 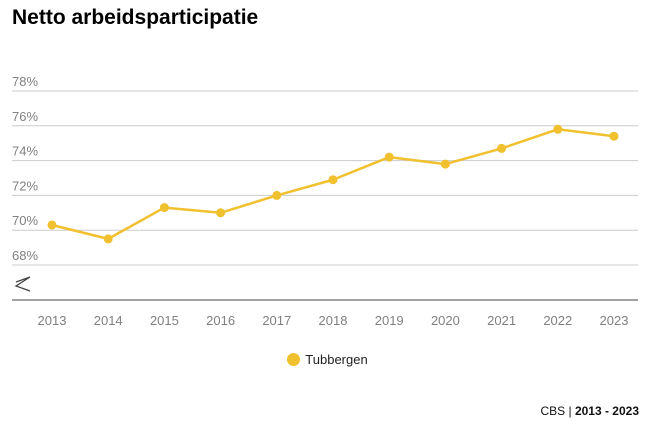 What do you see at coordinates (52, 320) in the screenshot?
I see `x-tick-label: 2013` at bounding box center [52, 320].